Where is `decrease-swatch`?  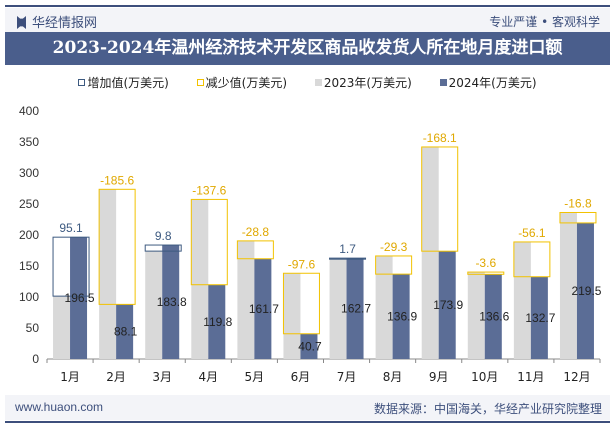 decrease-swatch is located at coordinates (200, 82).